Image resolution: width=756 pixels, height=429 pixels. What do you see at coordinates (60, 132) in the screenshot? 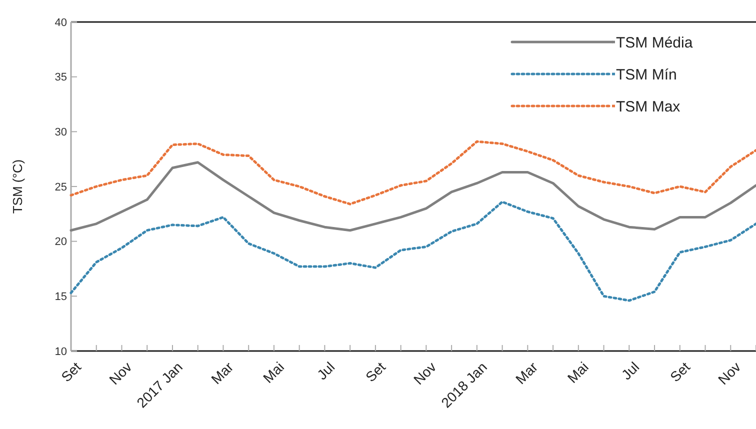
I see `y-tick-label: 30` at bounding box center [60, 132].